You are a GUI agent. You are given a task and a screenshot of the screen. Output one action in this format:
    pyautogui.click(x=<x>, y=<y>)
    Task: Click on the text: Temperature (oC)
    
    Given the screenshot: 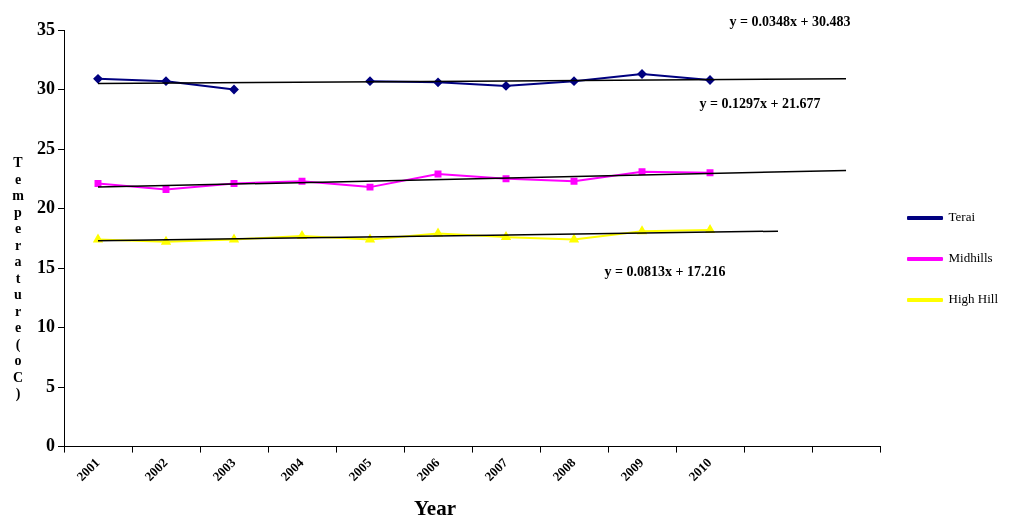 What is the action you would take?
    pyautogui.click(x=18, y=278)
    